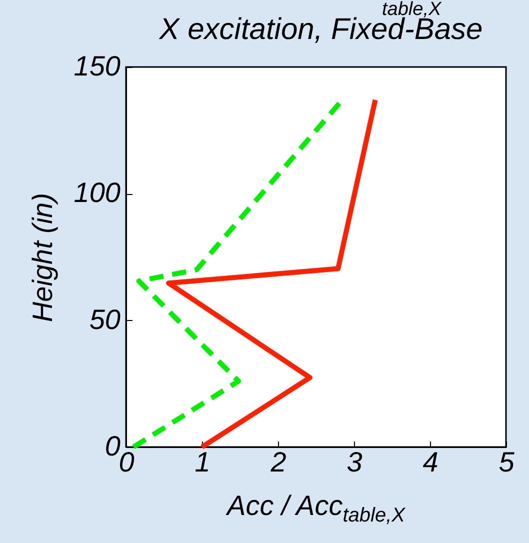 This screenshot has height=543, width=529. What do you see at coordinates (278, 462) in the screenshot?
I see `x-tick-label: 2` at bounding box center [278, 462].